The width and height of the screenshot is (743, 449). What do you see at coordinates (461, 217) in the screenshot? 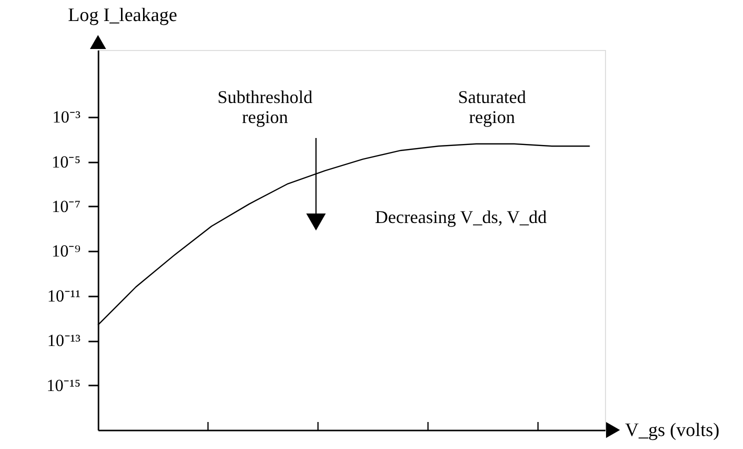
I see `annotation: Decreasing V_ds, V_dd` at bounding box center [461, 217].